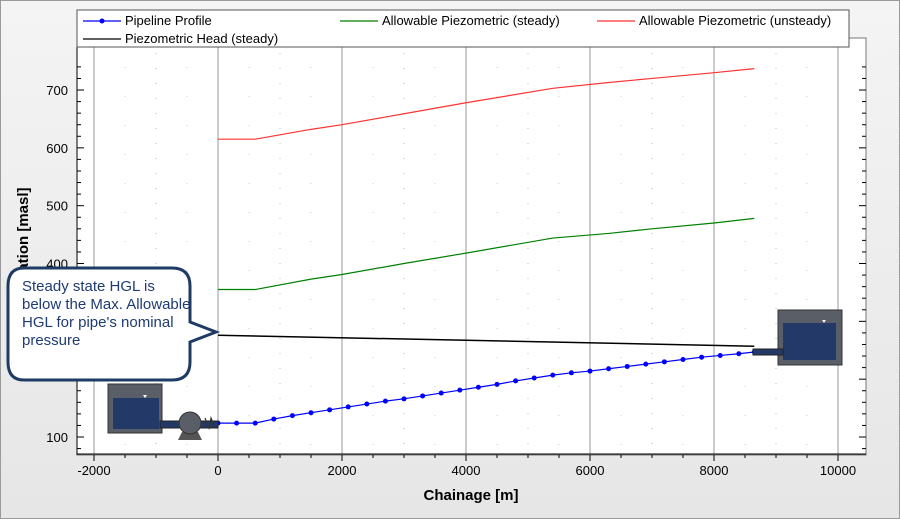  I want to click on y-tick-label: 600, so click(57, 148).